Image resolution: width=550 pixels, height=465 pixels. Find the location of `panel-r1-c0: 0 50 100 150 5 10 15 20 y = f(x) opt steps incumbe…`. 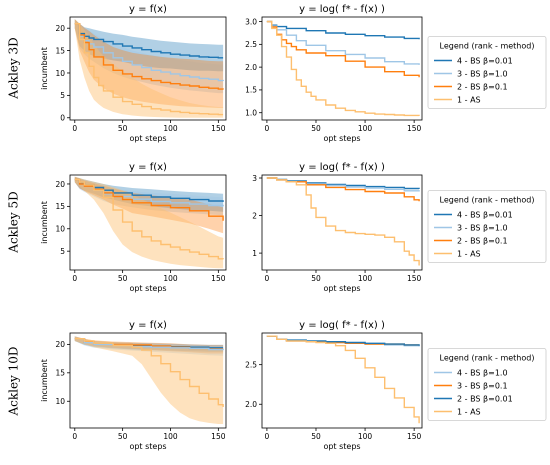

panel-r1-c0: 0 50 100 150 5 10 15 20 y = f(x) opt steps incumbe… is located at coordinates (133, 227).